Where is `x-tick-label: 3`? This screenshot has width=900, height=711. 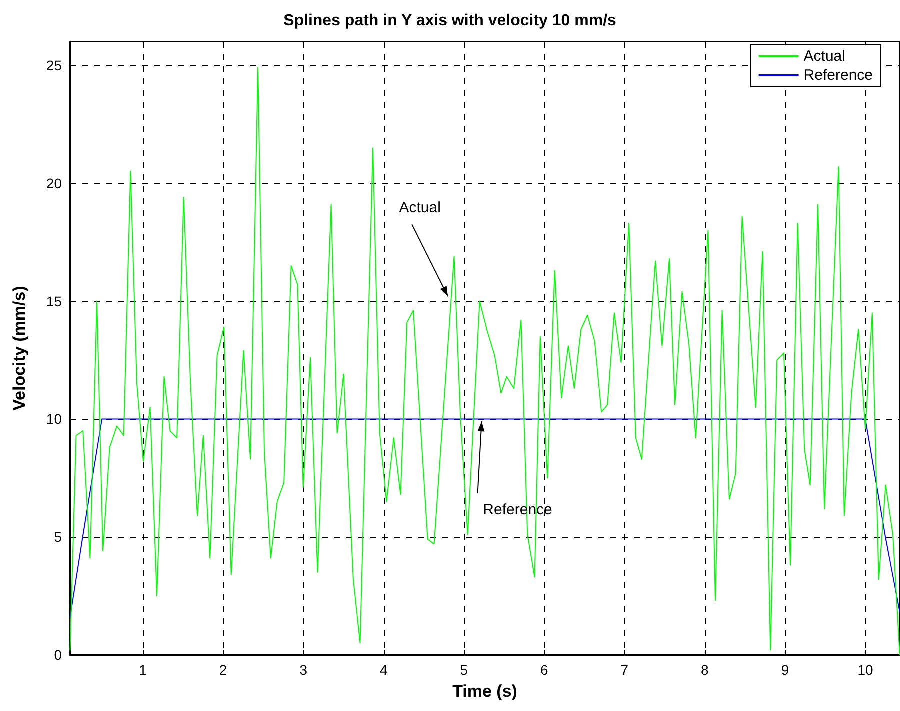
x-tick-label: 3 is located at coordinates (304, 670).